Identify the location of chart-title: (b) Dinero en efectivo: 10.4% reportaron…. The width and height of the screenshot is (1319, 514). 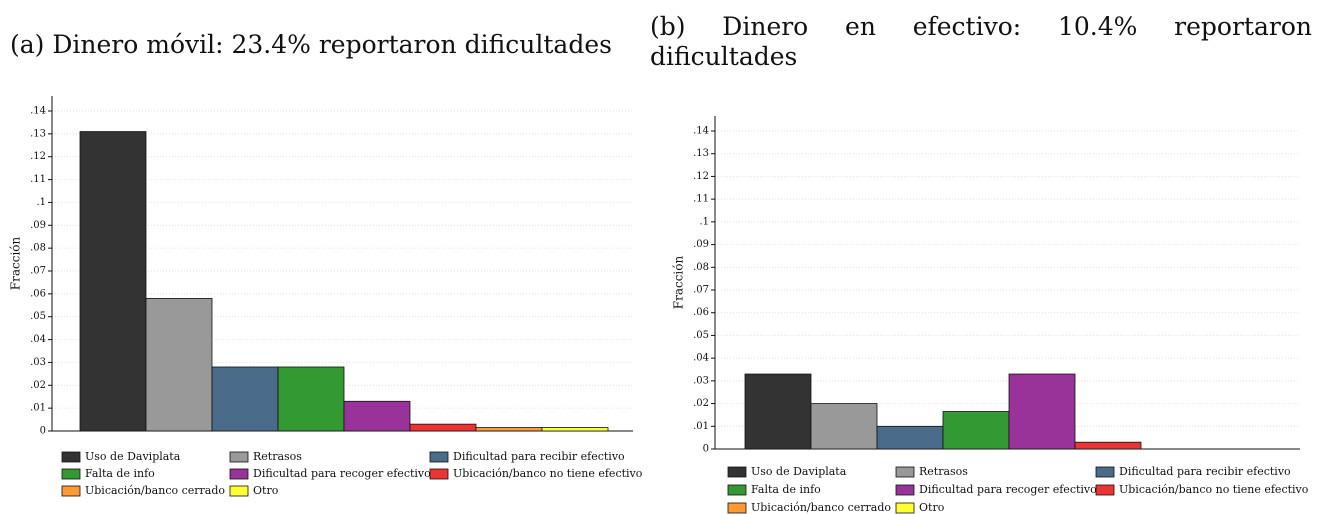
(981, 41).